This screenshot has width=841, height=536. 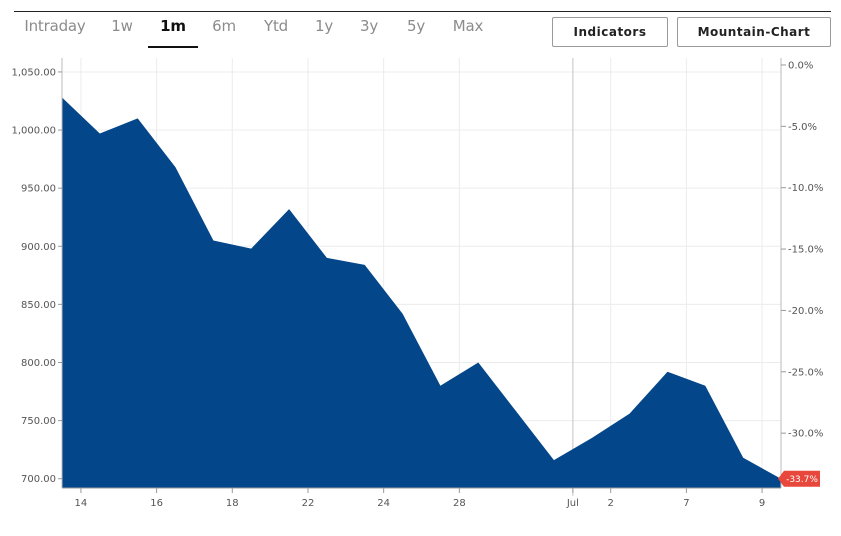 What do you see at coordinates (276, 26) in the screenshot?
I see `tab-ytd: Ytd` at bounding box center [276, 26].